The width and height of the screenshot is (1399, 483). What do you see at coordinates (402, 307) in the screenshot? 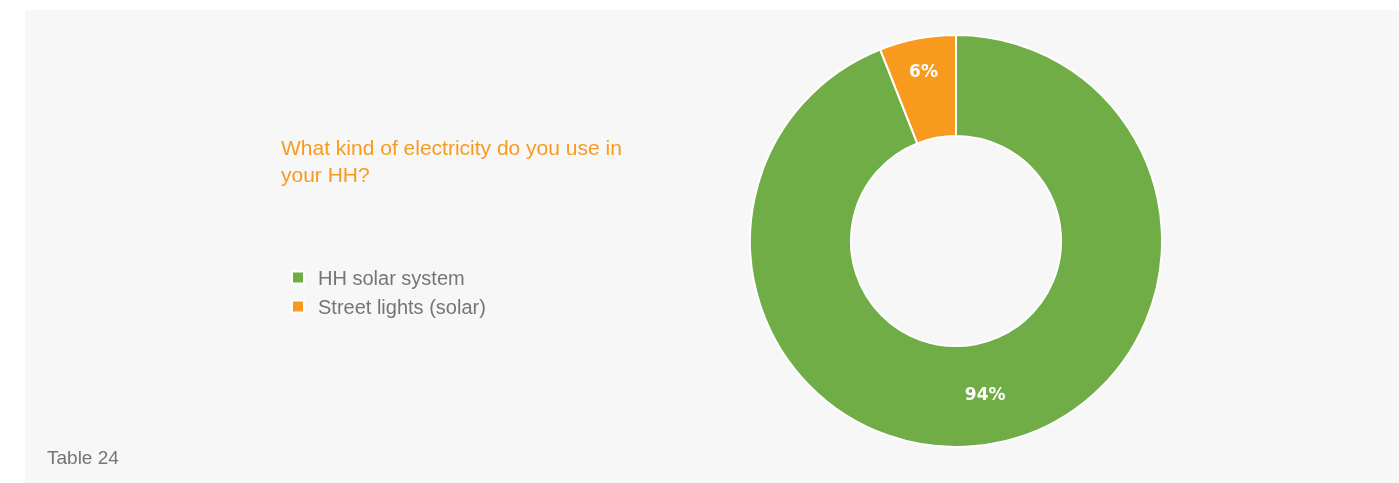
I see `legend-label: Street lights (solar)` at bounding box center [402, 307].